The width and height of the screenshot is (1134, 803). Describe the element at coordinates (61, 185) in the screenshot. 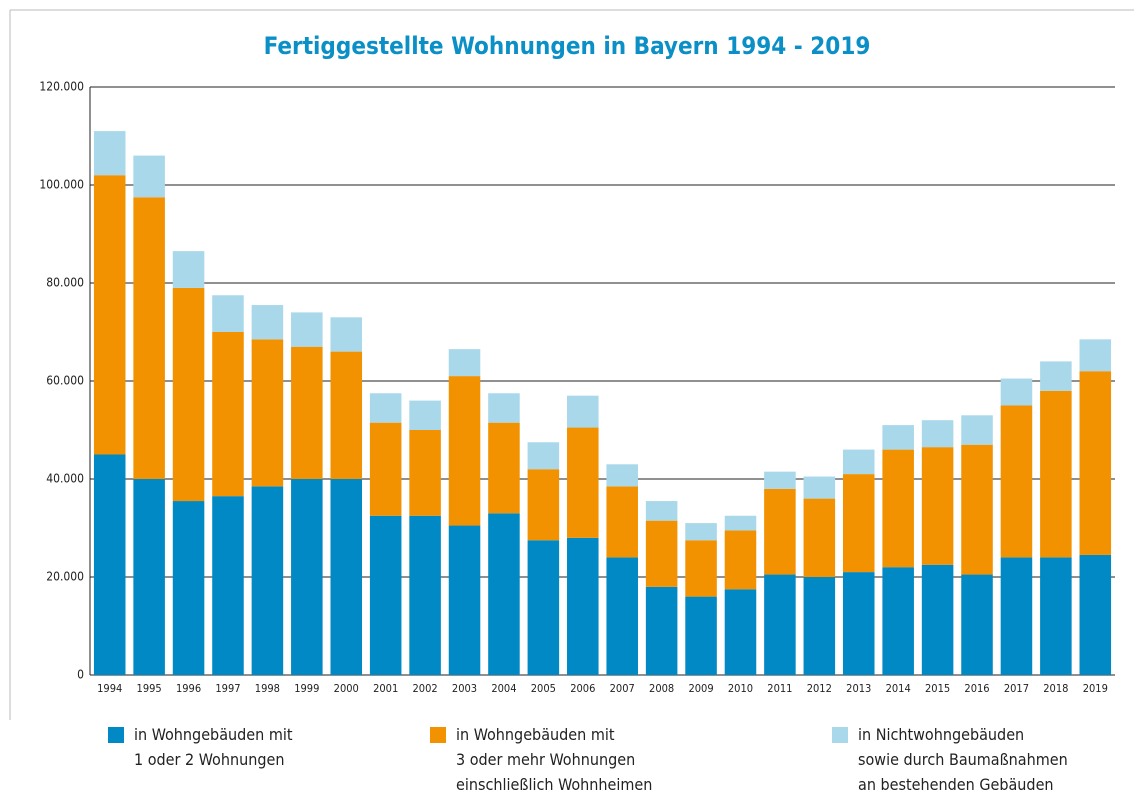

I see `y-tick-label: 100.000` at that location.